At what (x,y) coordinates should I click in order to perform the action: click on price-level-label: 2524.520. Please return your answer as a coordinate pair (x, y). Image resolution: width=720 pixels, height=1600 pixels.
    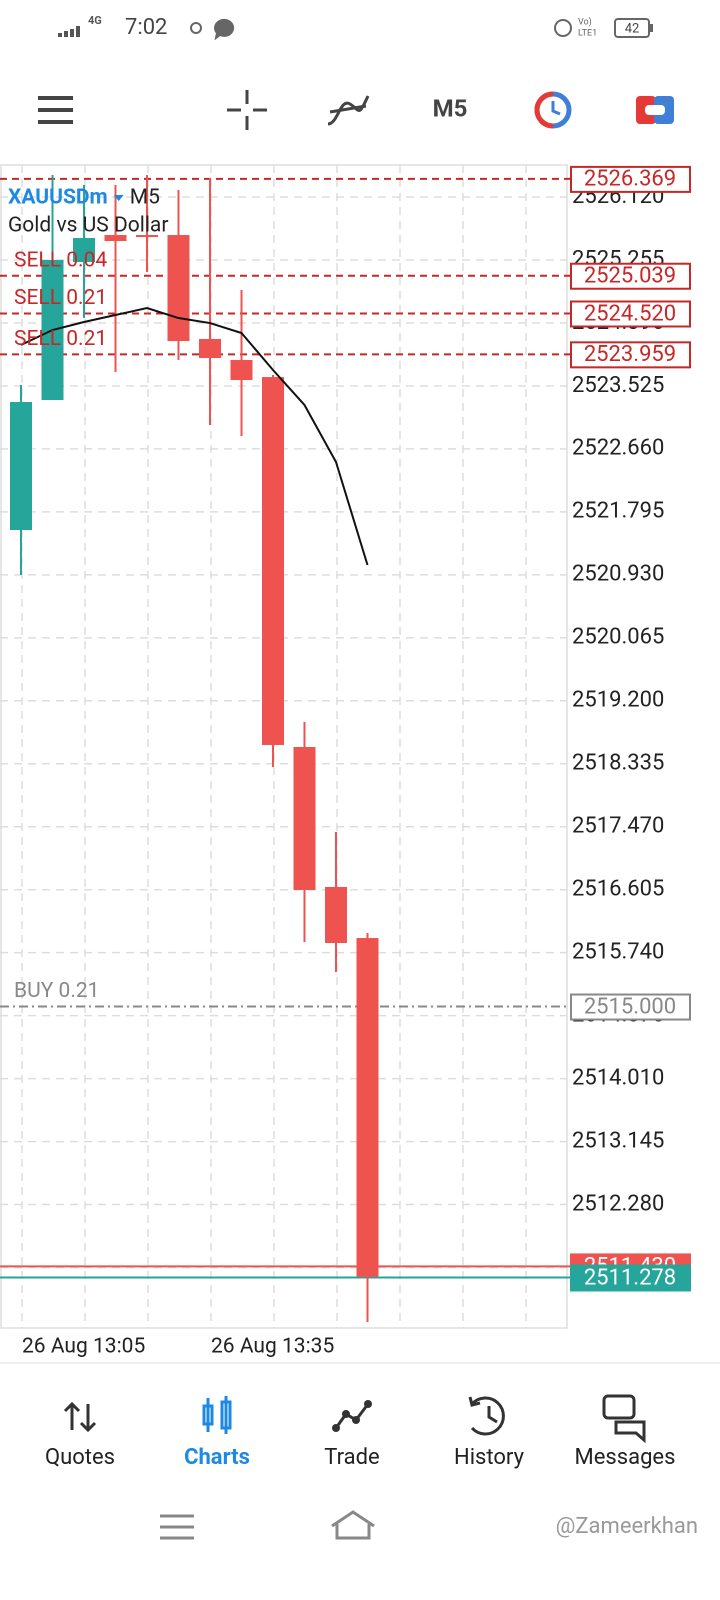
    Looking at the image, I should click on (630, 313).